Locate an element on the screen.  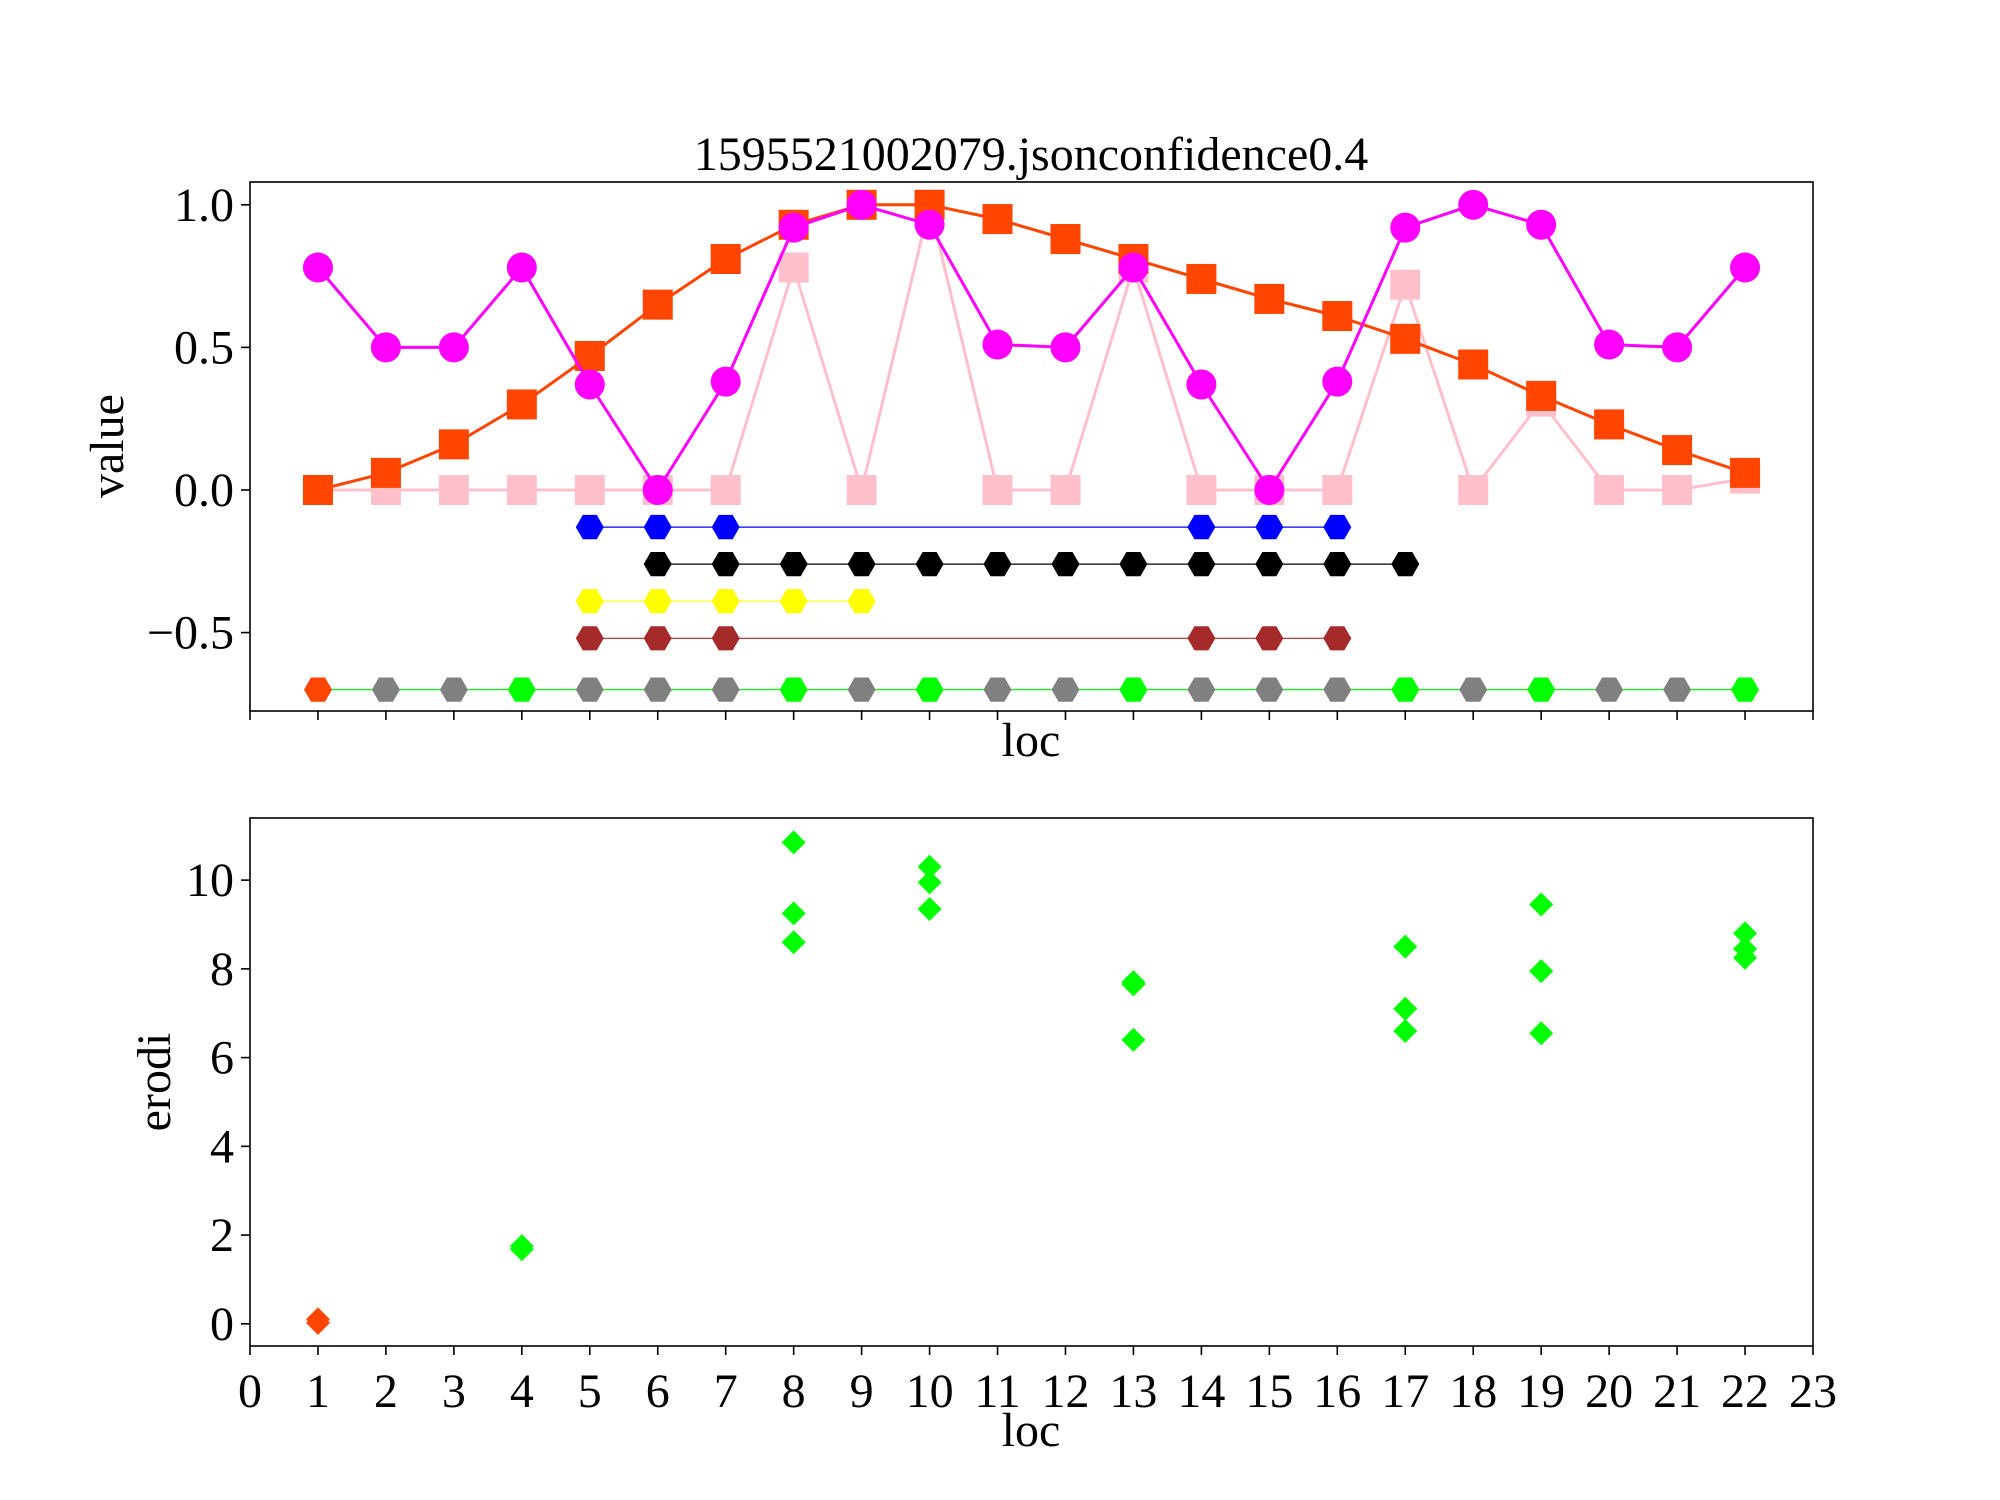
bottom-y-tick-label: 8 is located at coordinates (222, 969).